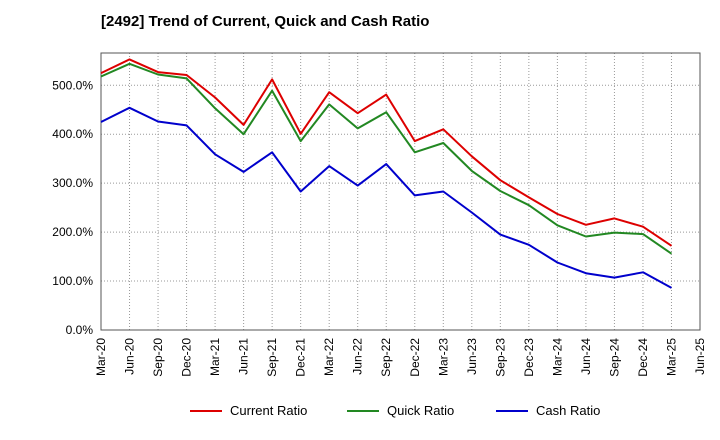  Describe the element at coordinates (72, 232) in the screenshot. I see `y-tick-label: 200.0%` at that location.